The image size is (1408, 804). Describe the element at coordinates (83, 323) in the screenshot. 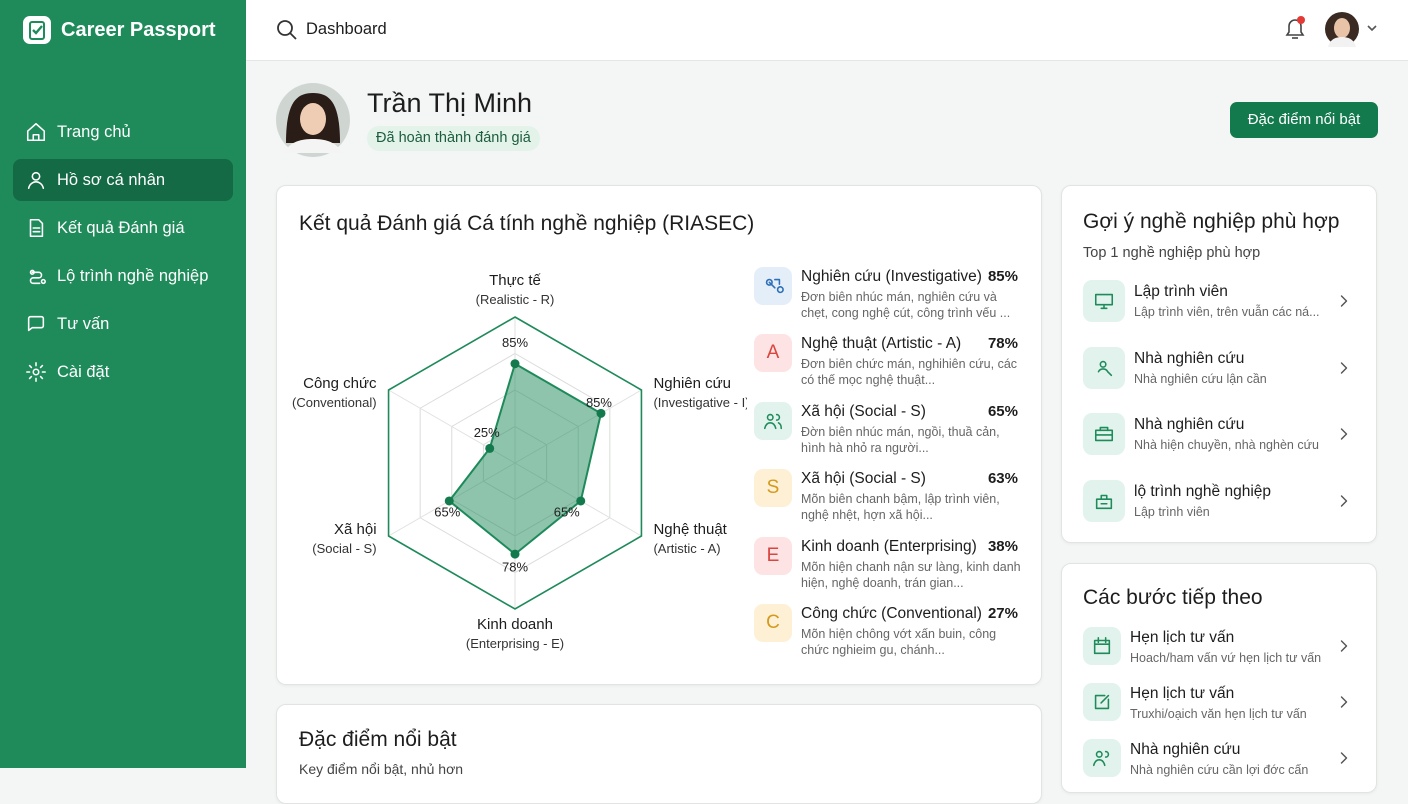

I see `nav-label: Tư vấn` at that location.